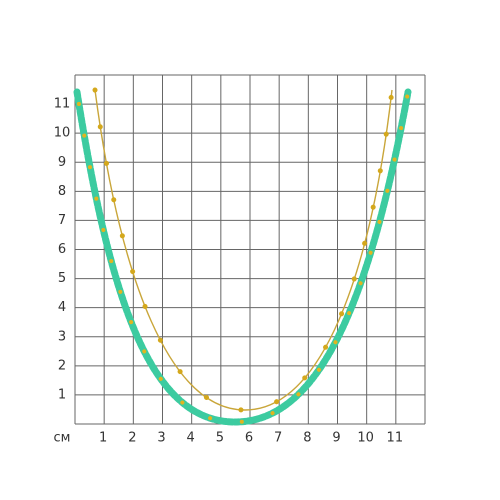 The height and width of the screenshot is (500, 500). What do you see at coordinates (336, 438) in the screenshot?
I see `x-scale-label: 9` at bounding box center [336, 438].